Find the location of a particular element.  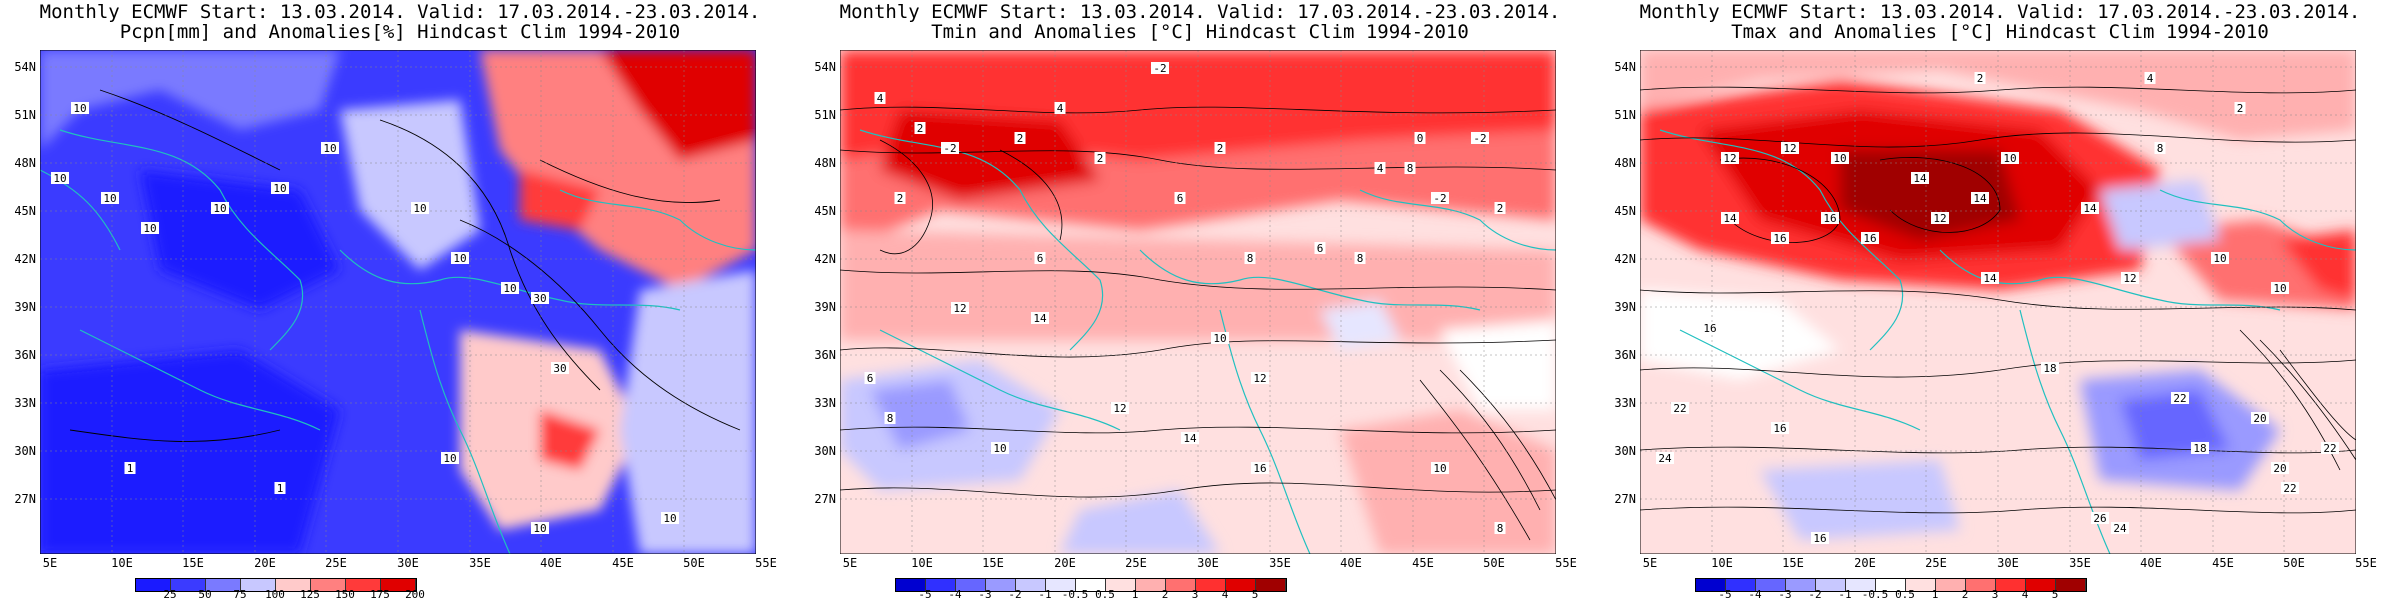

colorbar-label: 150 is located at coordinates (345, 594).